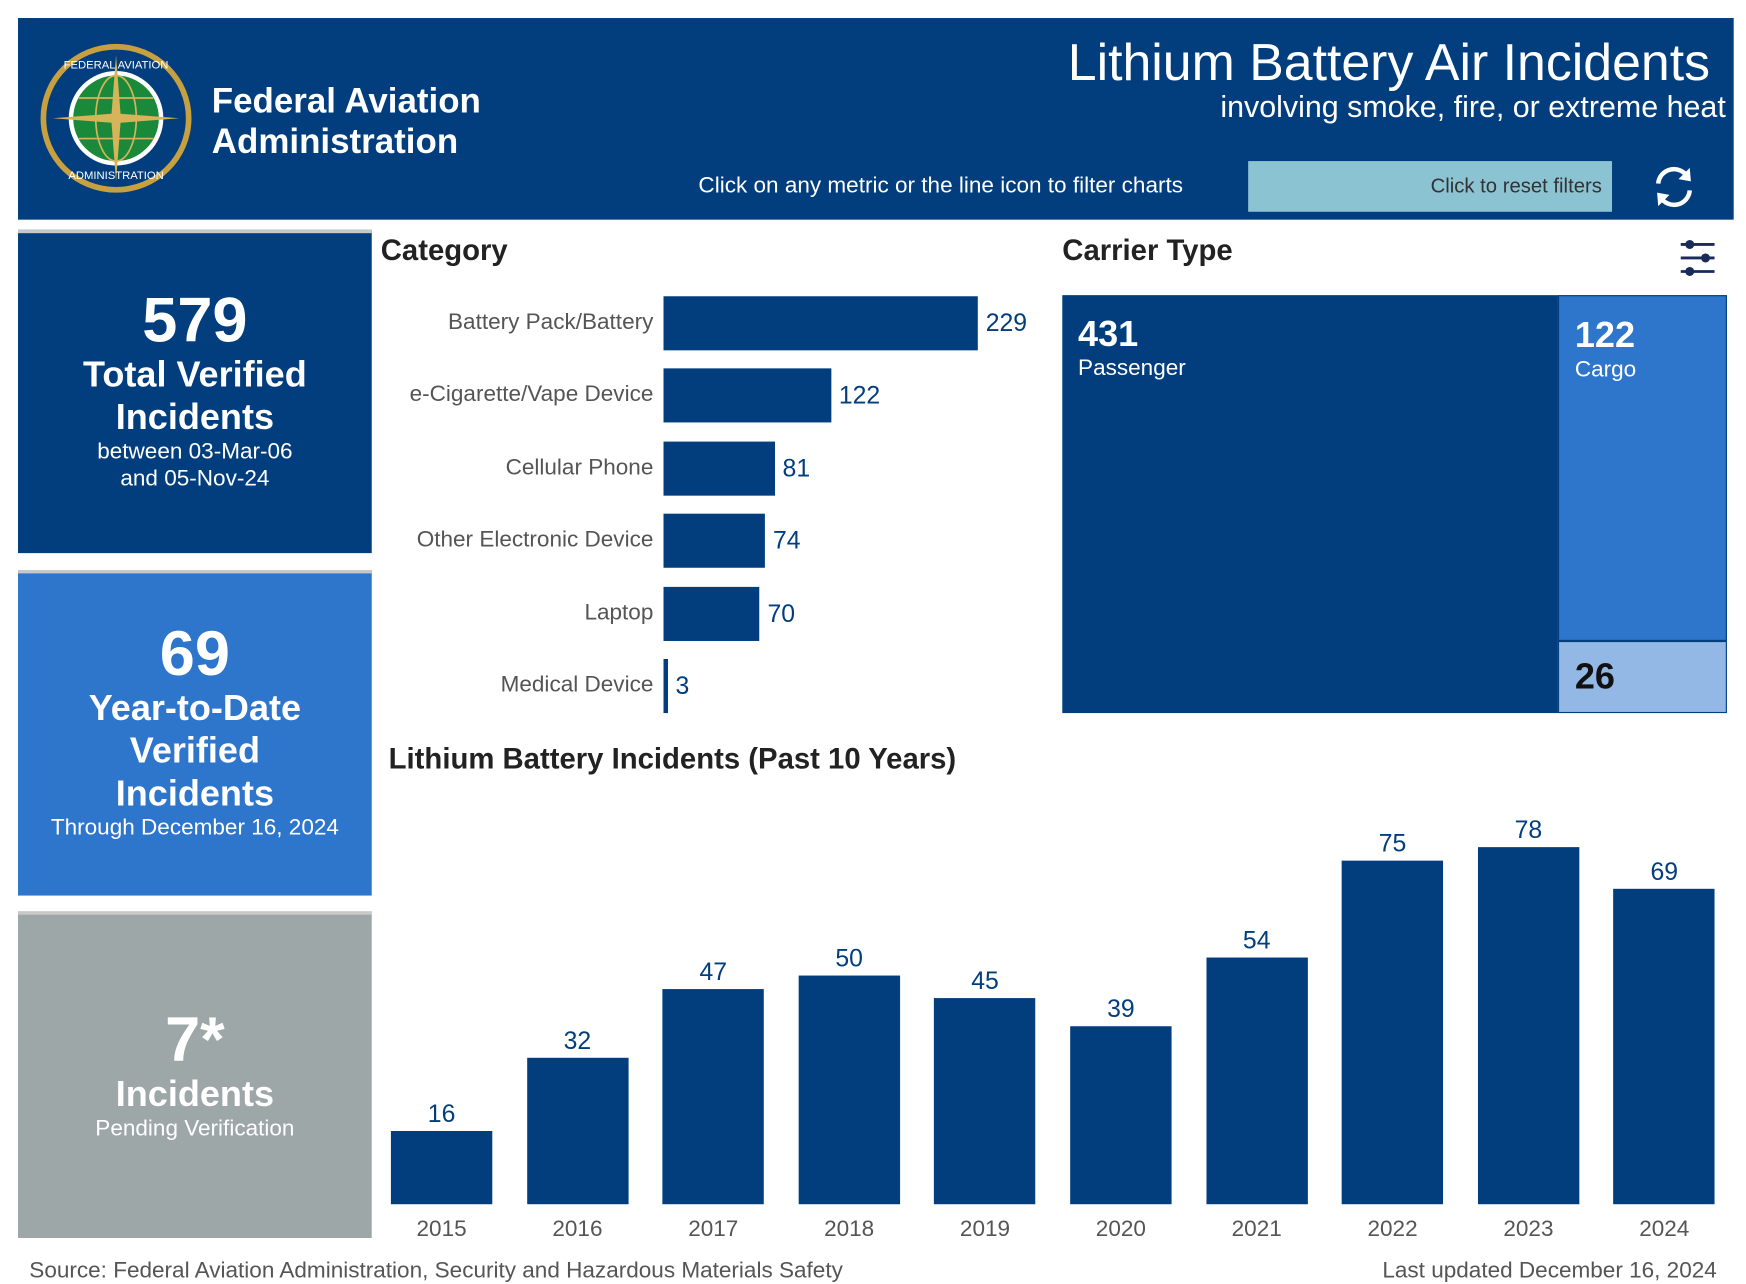 The width and height of the screenshot is (1746, 1284). What do you see at coordinates (1697, 258) in the screenshot?
I see `sliders-icon` at bounding box center [1697, 258].